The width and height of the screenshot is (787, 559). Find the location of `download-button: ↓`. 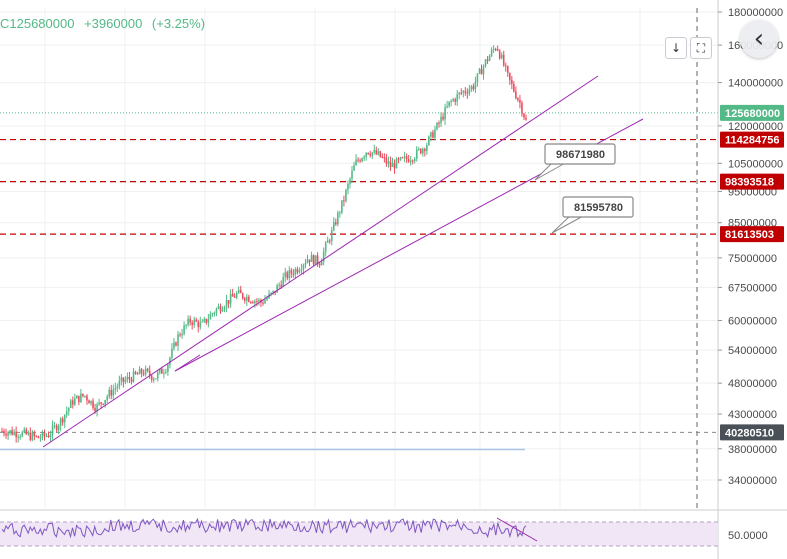

download-button: ↓ is located at coordinates (676, 48).